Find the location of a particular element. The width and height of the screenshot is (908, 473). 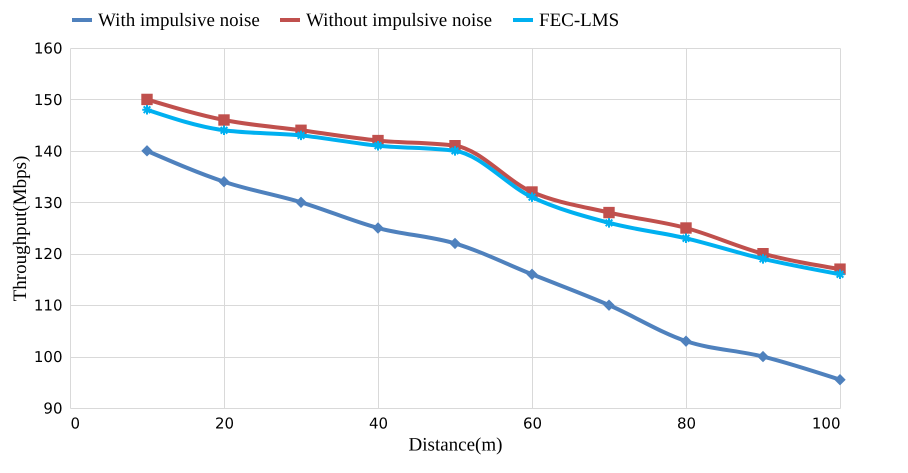

x-tick-label: 40 is located at coordinates (378, 423).